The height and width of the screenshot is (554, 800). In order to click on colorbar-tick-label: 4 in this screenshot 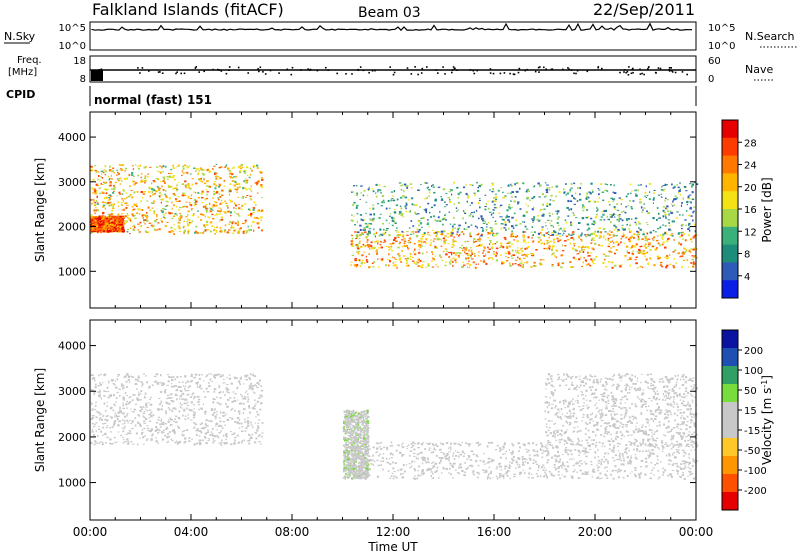, I will do `click(747, 277)`.